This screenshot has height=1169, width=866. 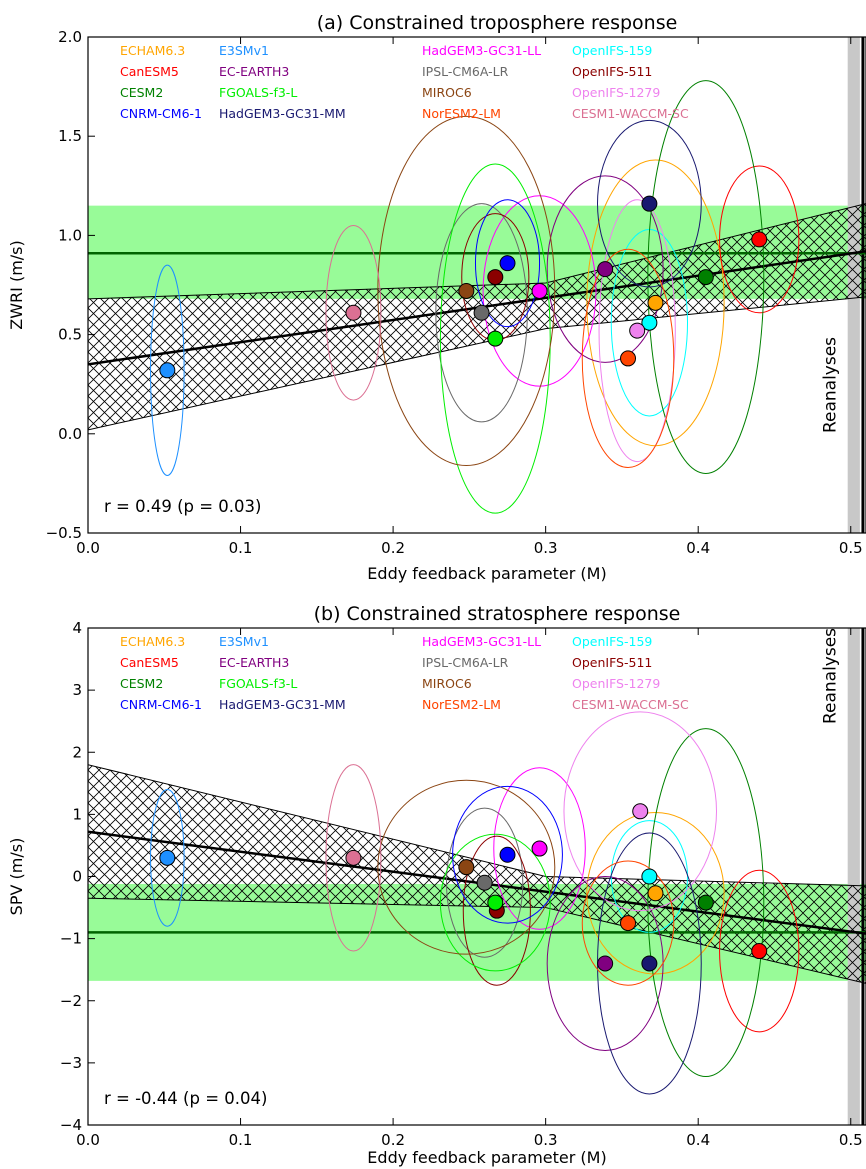 I want to click on y-tick-label: 1.5, so click(x=70, y=136).